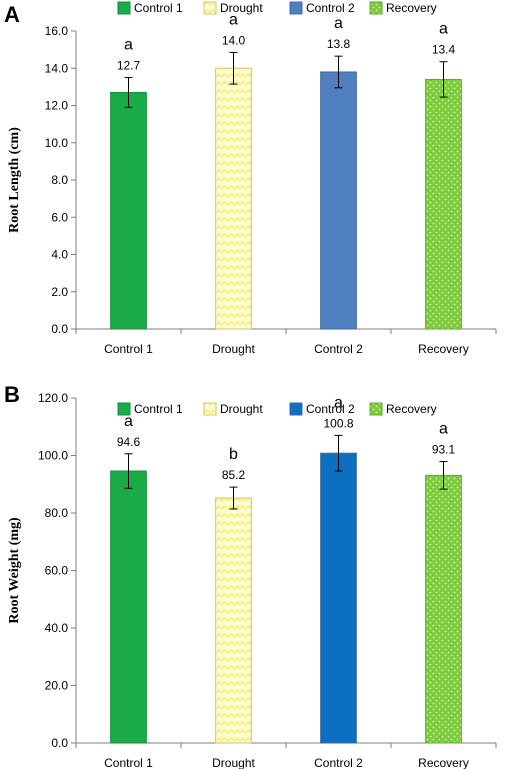  I want to click on significance-letter-drought: a, so click(233, 19).